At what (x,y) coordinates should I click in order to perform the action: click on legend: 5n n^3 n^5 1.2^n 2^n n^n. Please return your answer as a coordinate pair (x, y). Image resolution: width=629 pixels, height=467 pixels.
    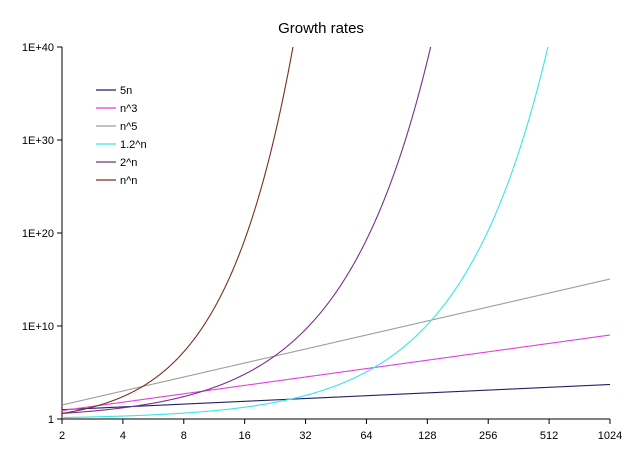
    Looking at the image, I should click on (121, 136).